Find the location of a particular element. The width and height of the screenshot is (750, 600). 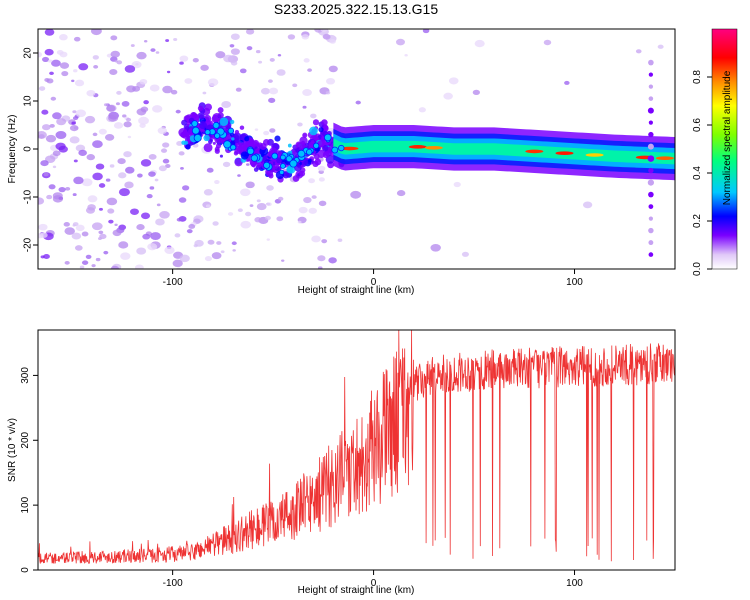

spectrogram-x-tick-label: -100 is located at coordinates (173, 282).